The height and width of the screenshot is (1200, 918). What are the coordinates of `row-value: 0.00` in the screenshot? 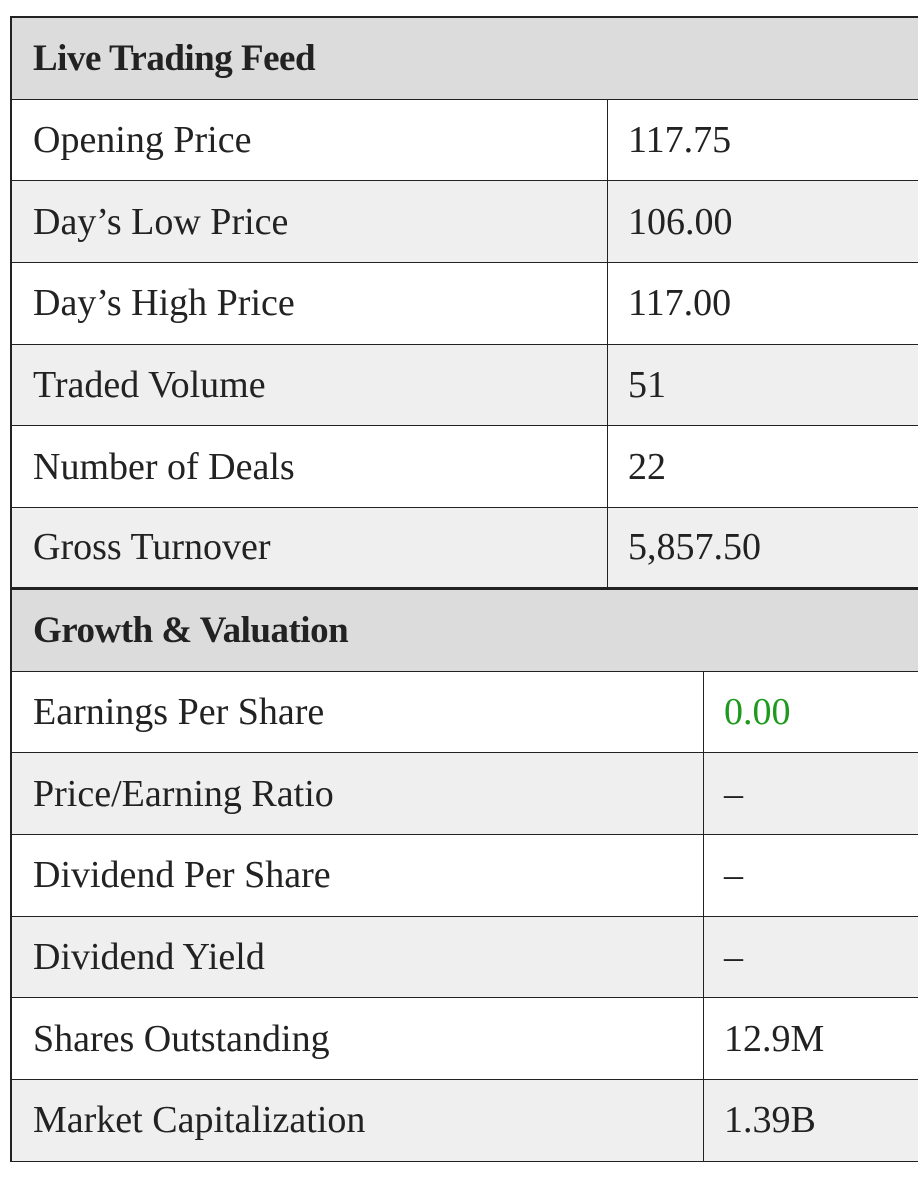 It's located at (810, 712).